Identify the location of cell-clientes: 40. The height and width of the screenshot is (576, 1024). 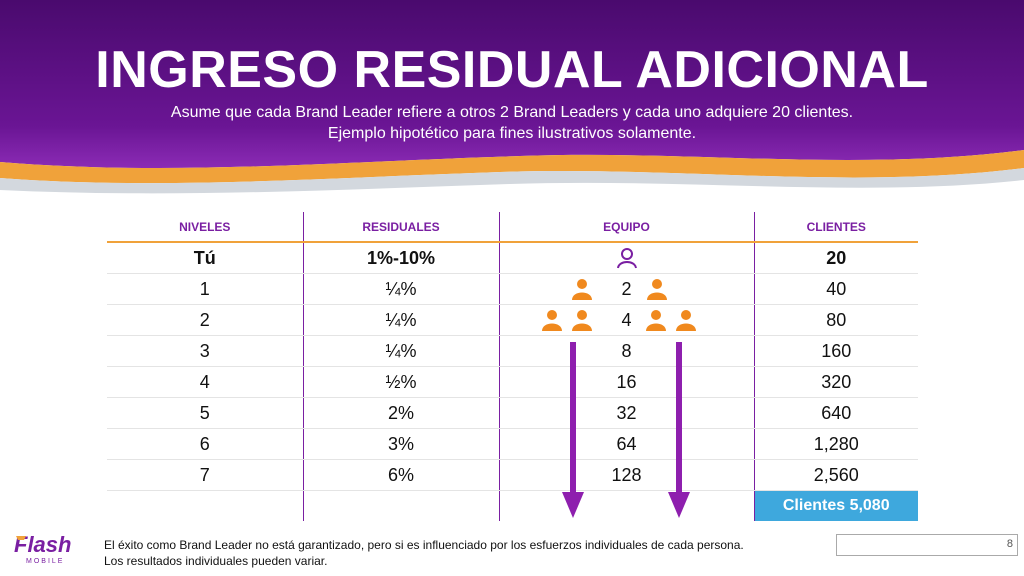
(835, 289).